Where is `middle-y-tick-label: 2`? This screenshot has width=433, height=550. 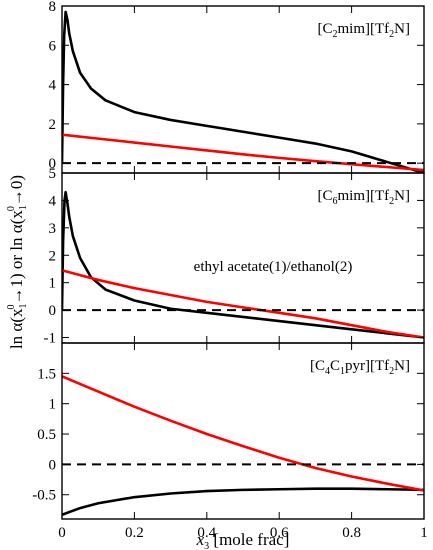
middle-y-tick-label: 2 is located at coordinates (53, 256).